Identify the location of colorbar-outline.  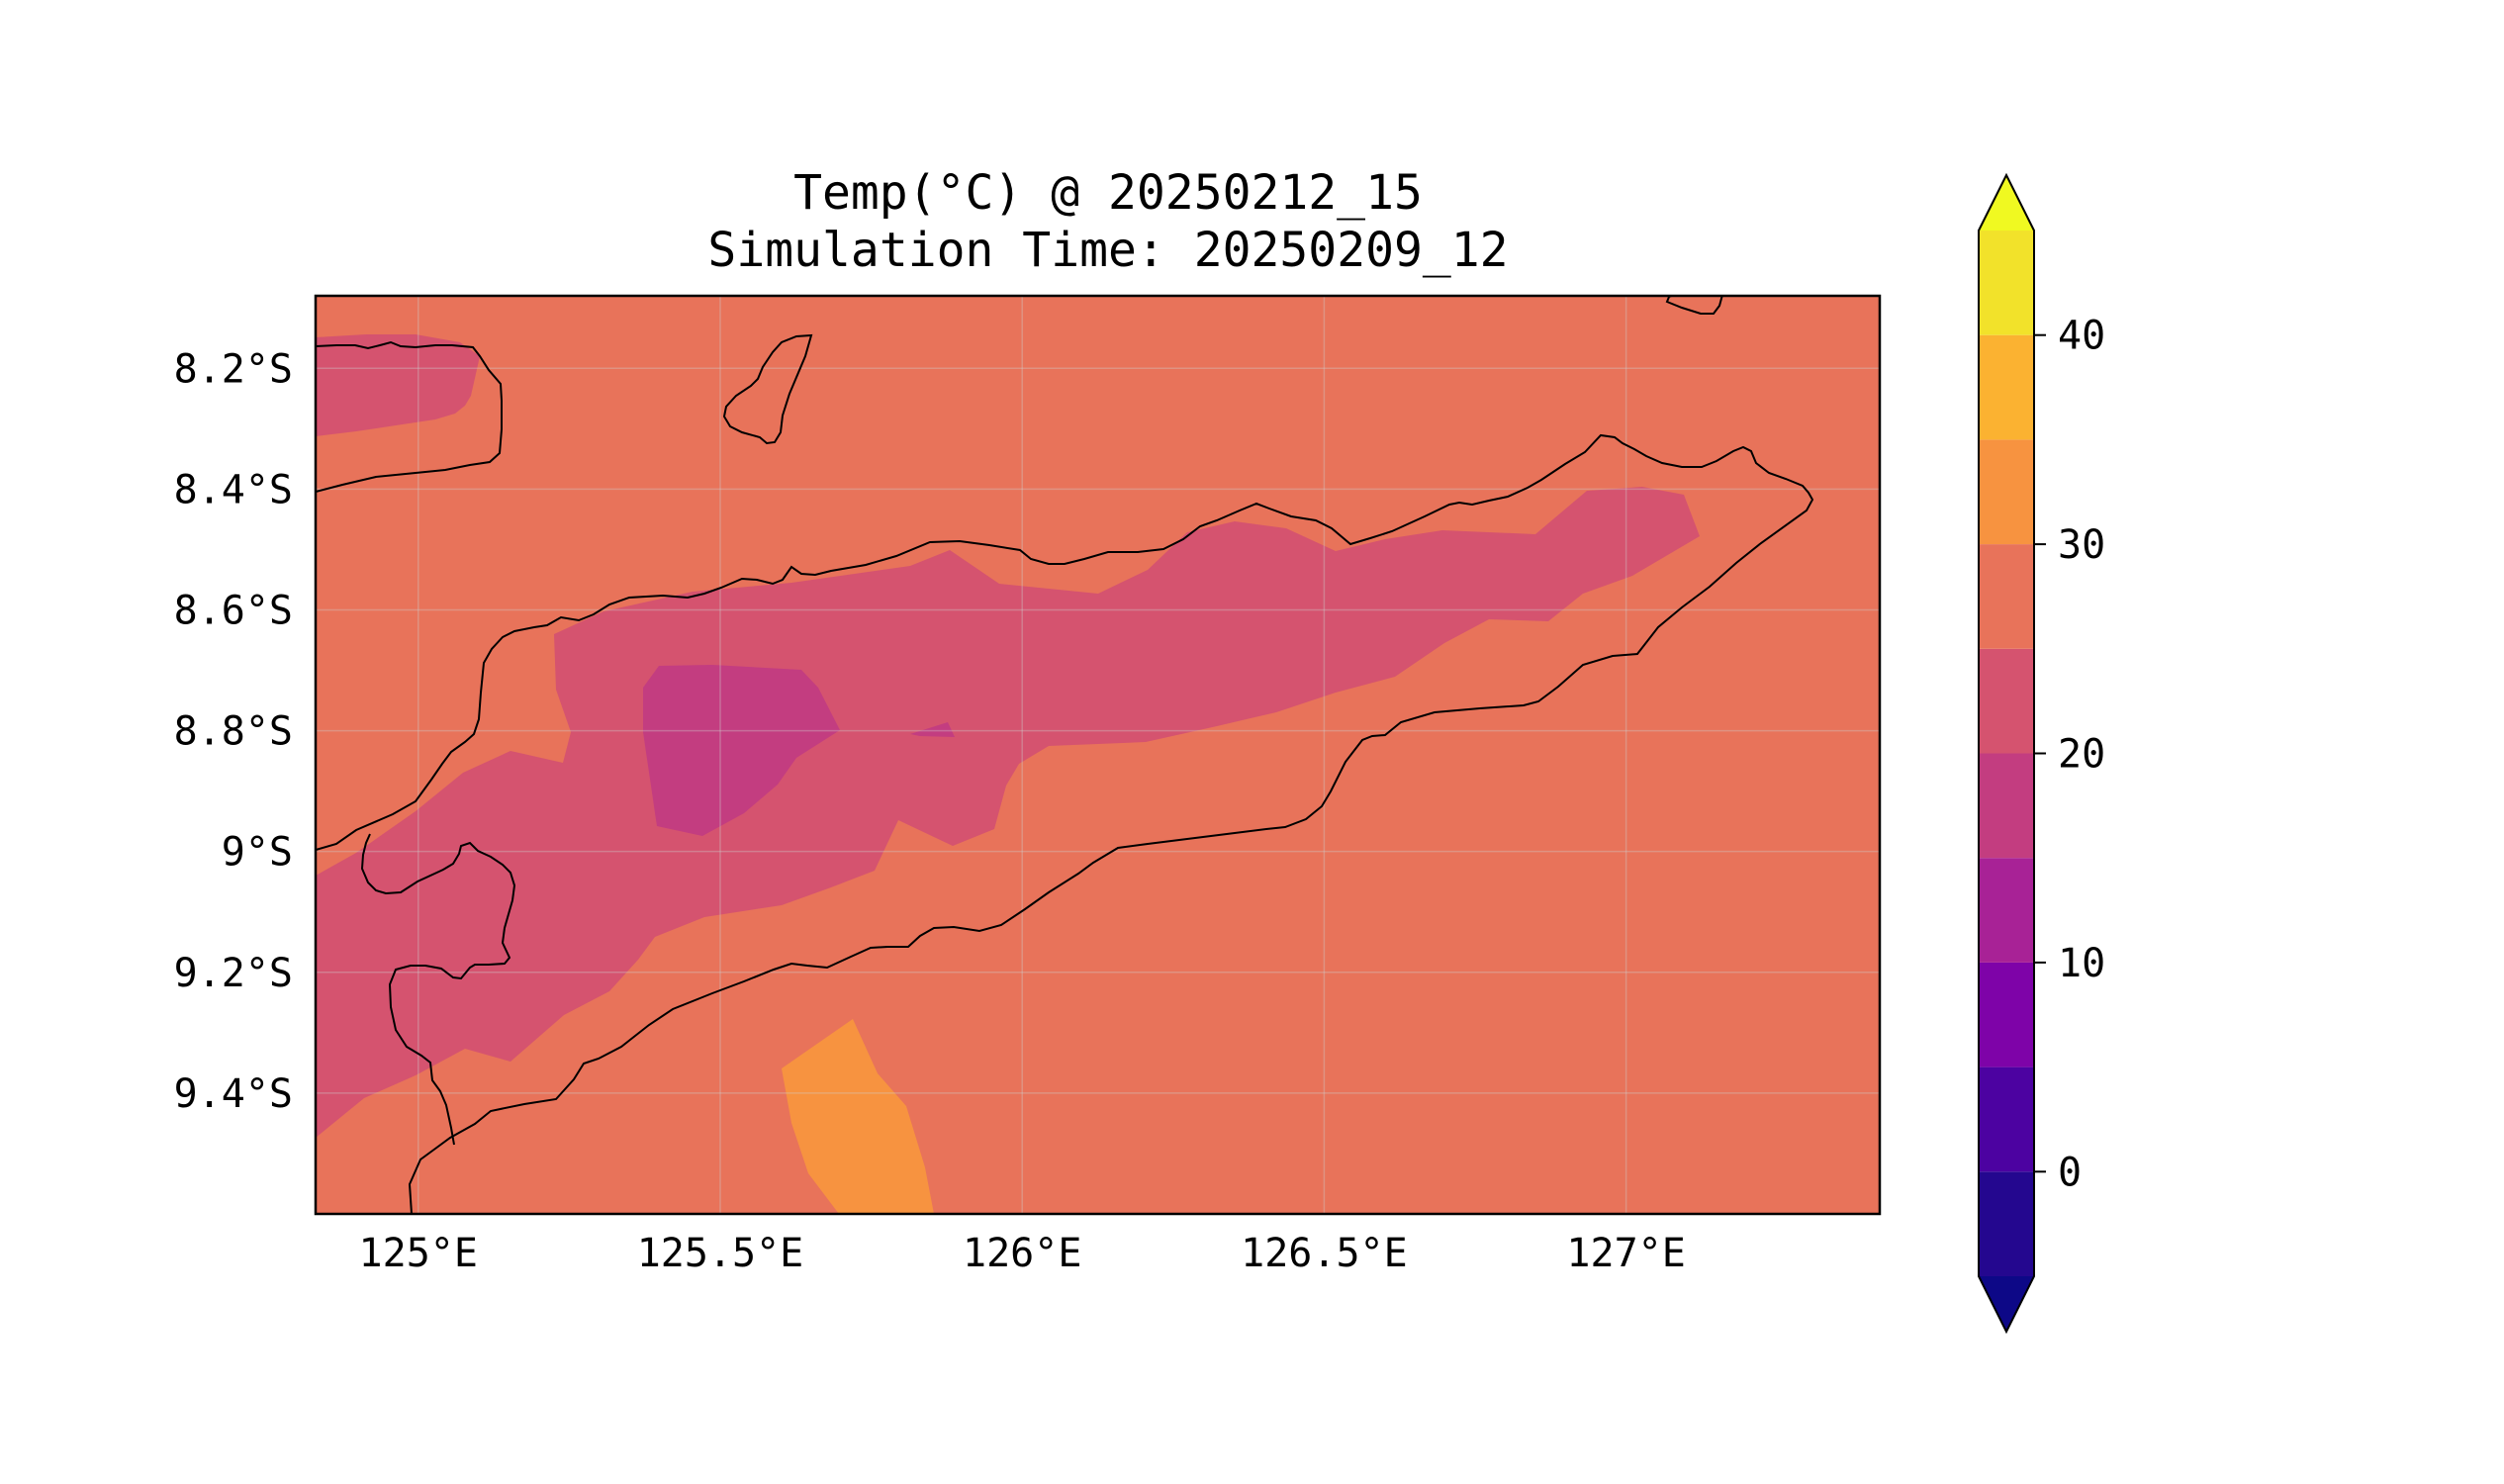
(2006, 753).